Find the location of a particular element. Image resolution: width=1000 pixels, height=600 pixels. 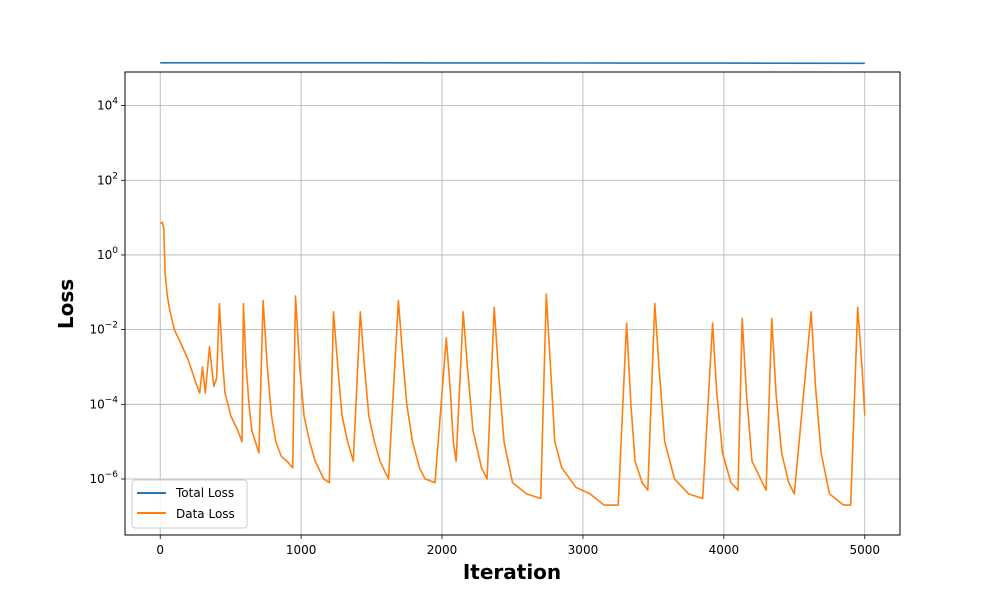

y-tick-label: 10⁰ is located at coordinates (107, 254).